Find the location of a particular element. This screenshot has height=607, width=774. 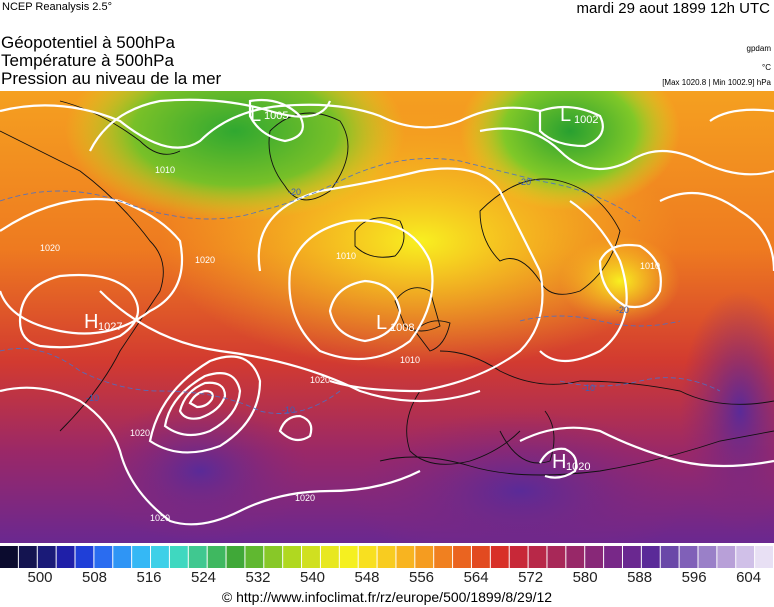

color-scale-label: 588 is located at coordinates (640, 577).